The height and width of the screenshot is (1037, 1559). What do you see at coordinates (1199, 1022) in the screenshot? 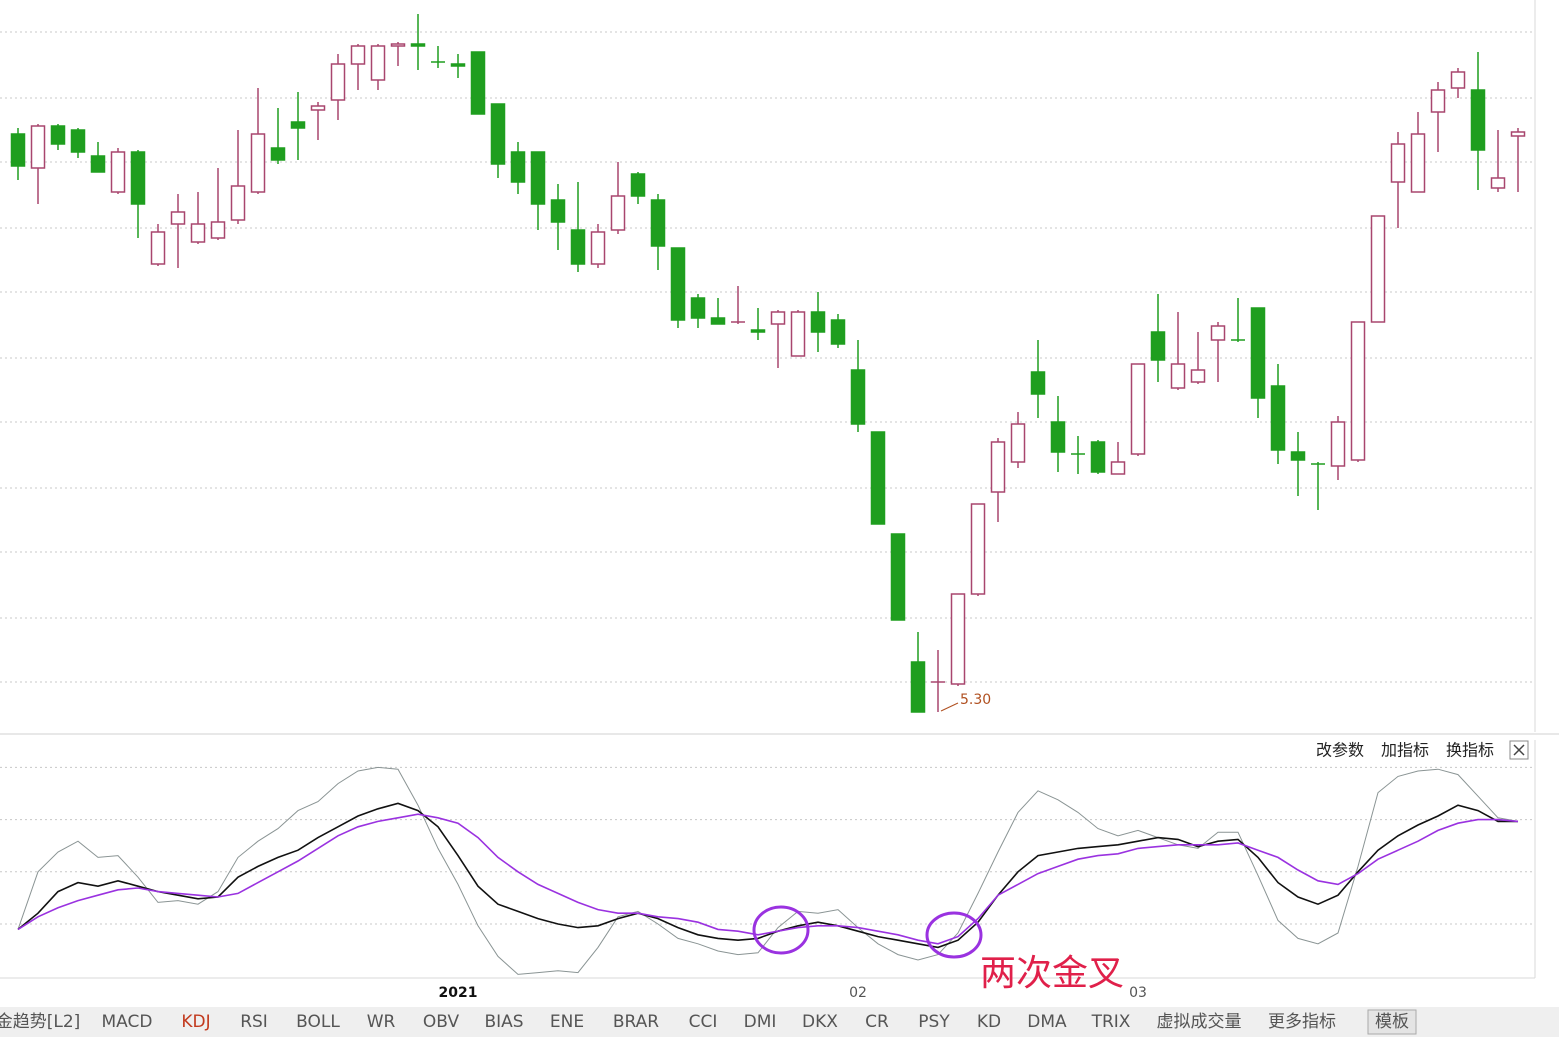
I see `tab: 虚拟成交量` at bounding box center [1199, 1022].